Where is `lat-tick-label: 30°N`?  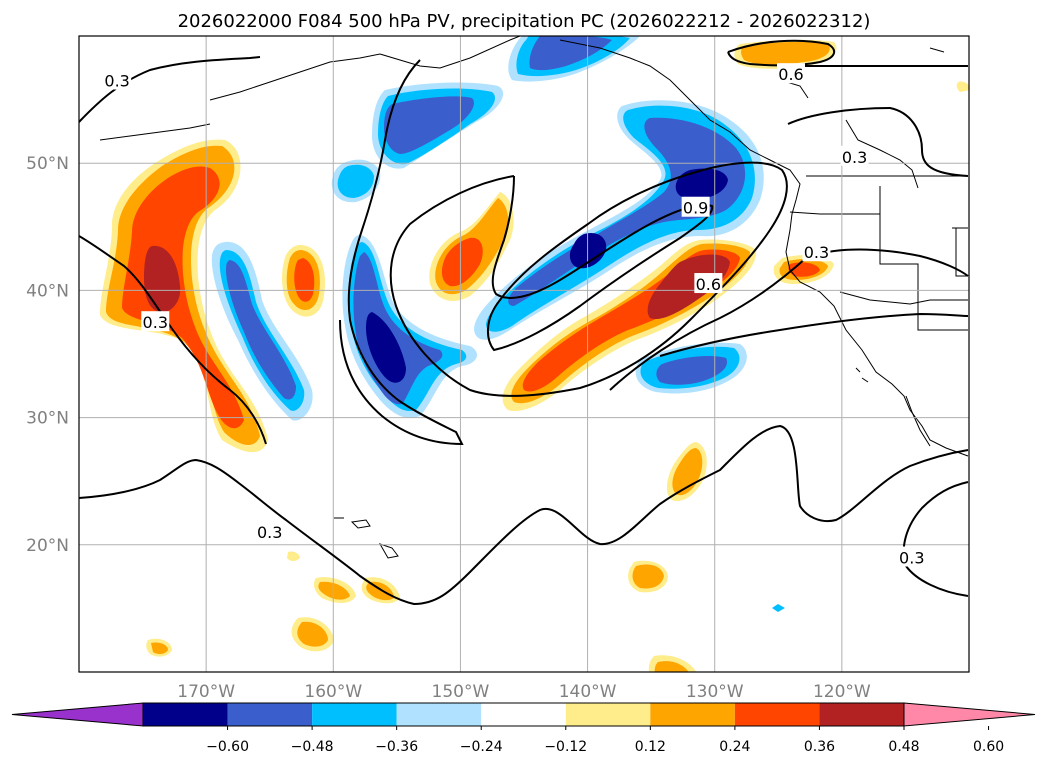 lat-tick-label: 30°N is located at coordinates (47, 419).